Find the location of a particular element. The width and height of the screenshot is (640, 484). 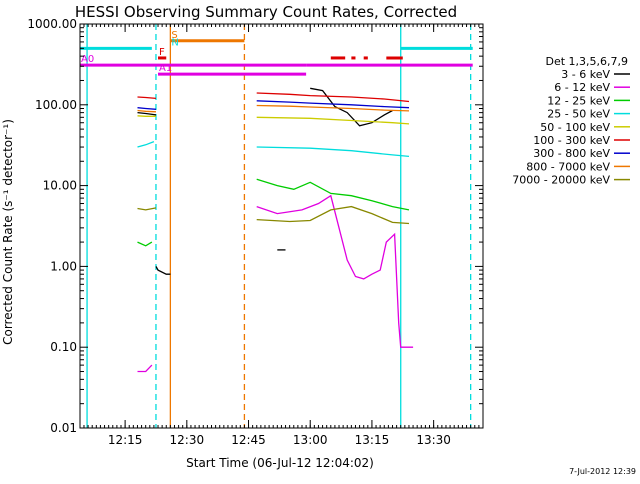

flag-label: A1 is located at coordinates (165, 68).